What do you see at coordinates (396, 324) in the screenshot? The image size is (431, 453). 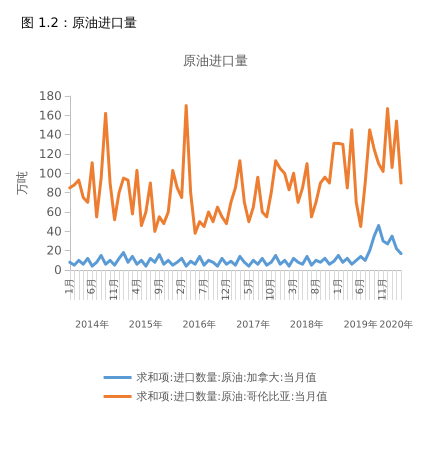 I see `text: 2020年` at bounding box center [396, 324].